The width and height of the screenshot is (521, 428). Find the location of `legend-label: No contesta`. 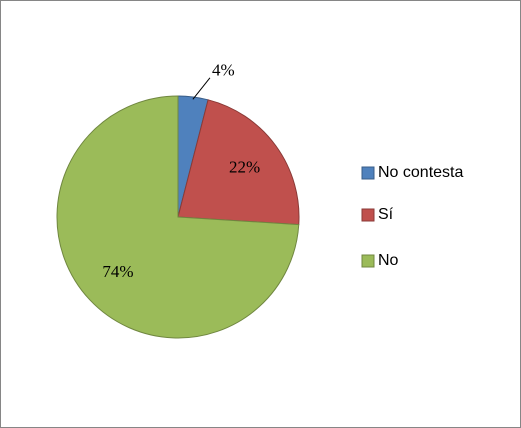

legend-label: No contesta is located at coordinates (420, 172).